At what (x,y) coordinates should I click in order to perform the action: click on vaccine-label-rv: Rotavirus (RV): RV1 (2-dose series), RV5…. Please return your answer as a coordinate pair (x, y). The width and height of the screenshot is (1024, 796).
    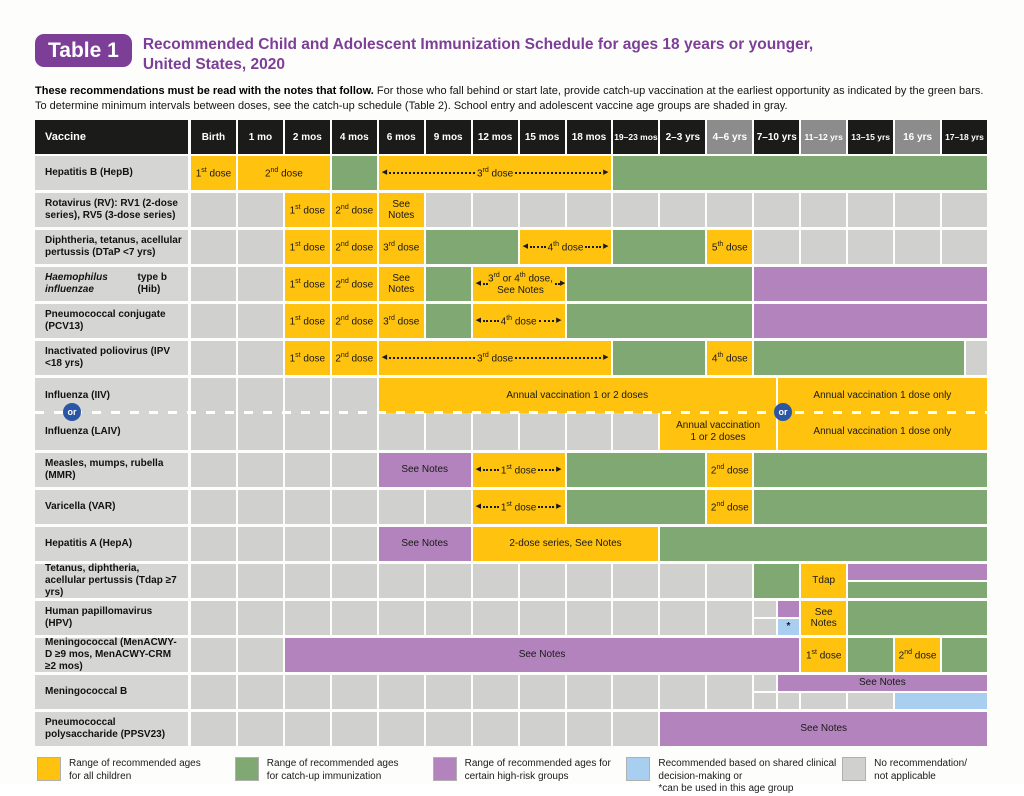
    Looking at the image, I should click on (111, 210).